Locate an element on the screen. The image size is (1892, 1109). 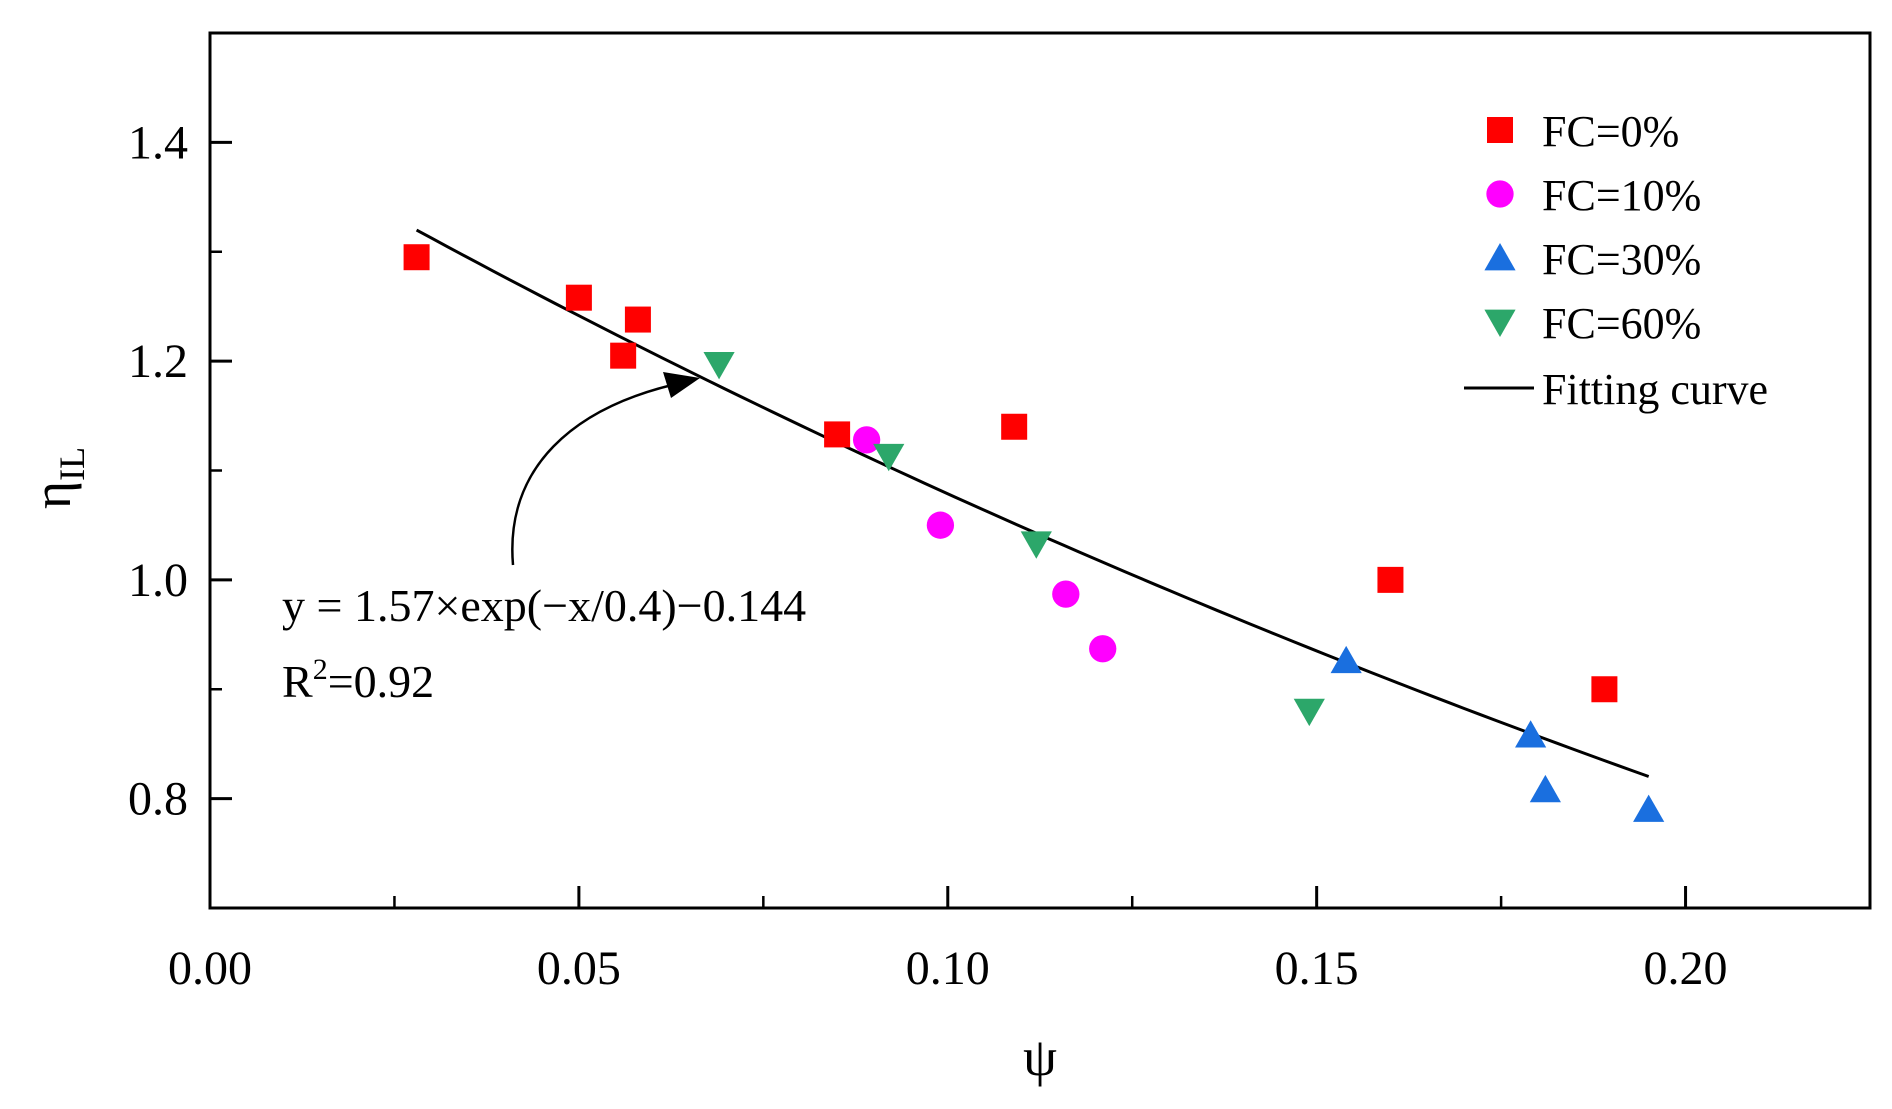
fit-r-squared: R2=0.92 is located at coordinates (358, 680).